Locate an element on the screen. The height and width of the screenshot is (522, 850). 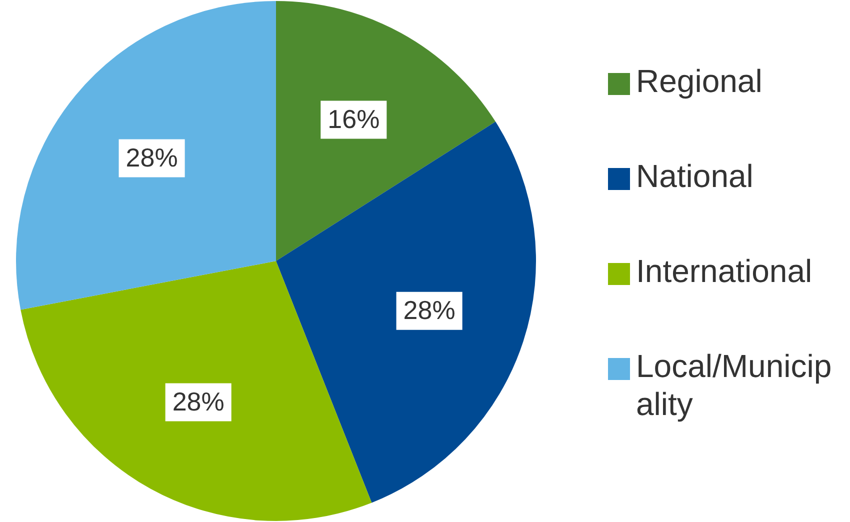
data-label: 16% is located at coordinates (354, 119).